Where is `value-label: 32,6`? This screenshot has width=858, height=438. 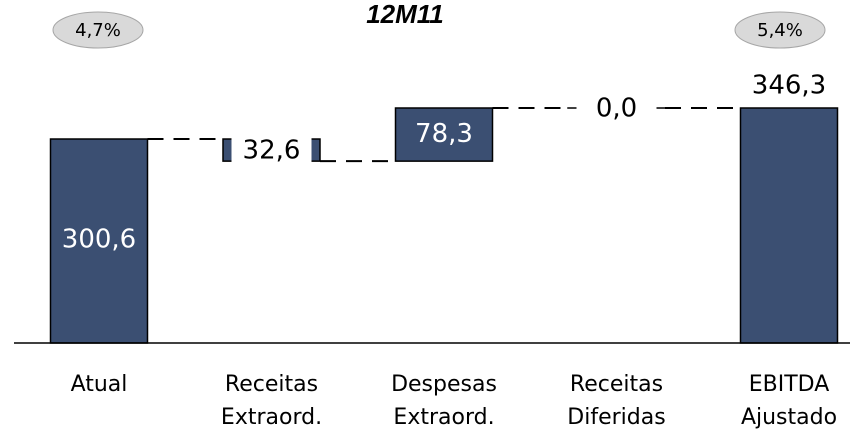
value-label: 32,6 is located at coordinates (272, 151).